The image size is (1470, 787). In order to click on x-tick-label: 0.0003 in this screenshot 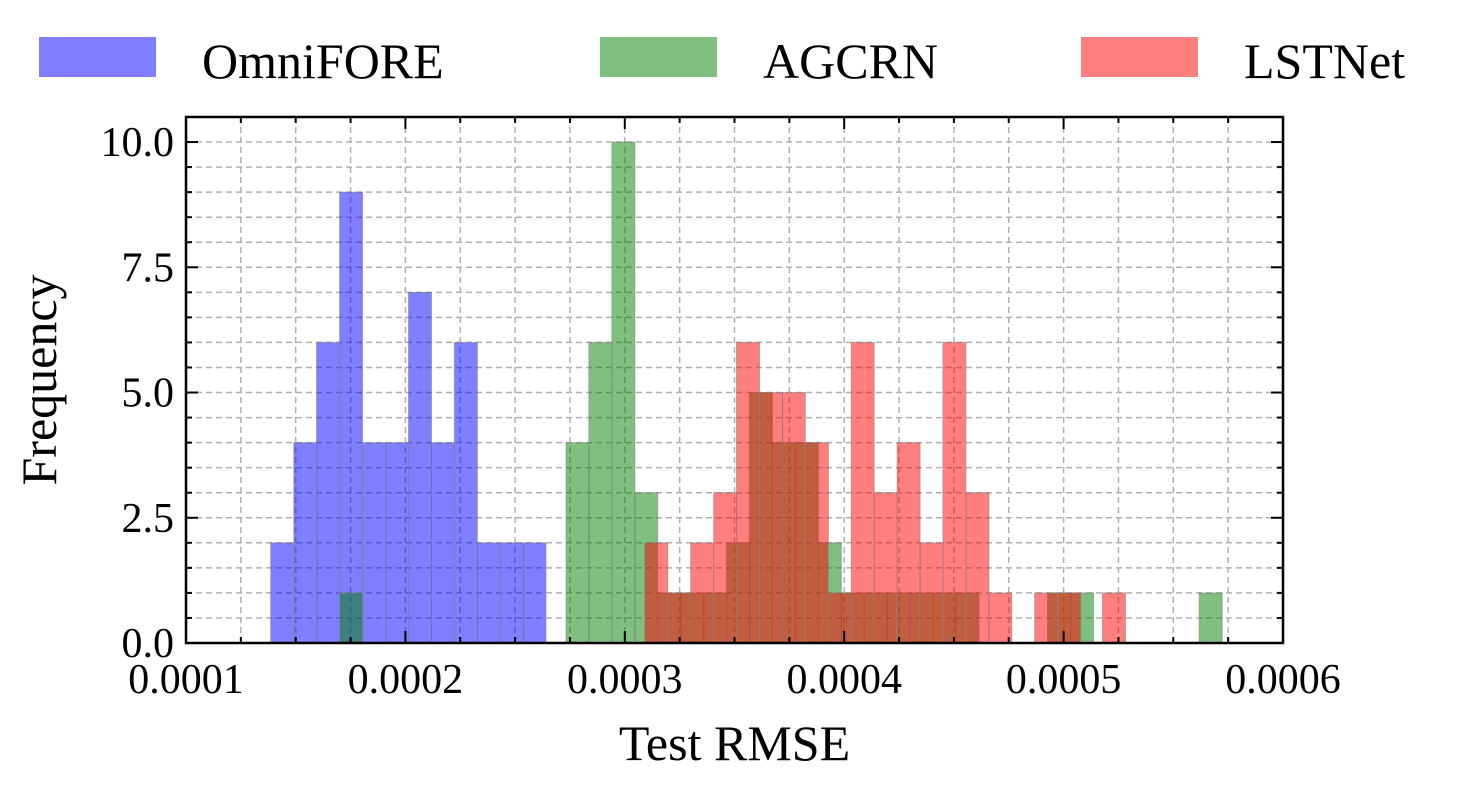, I will do `click(625, 680)`.